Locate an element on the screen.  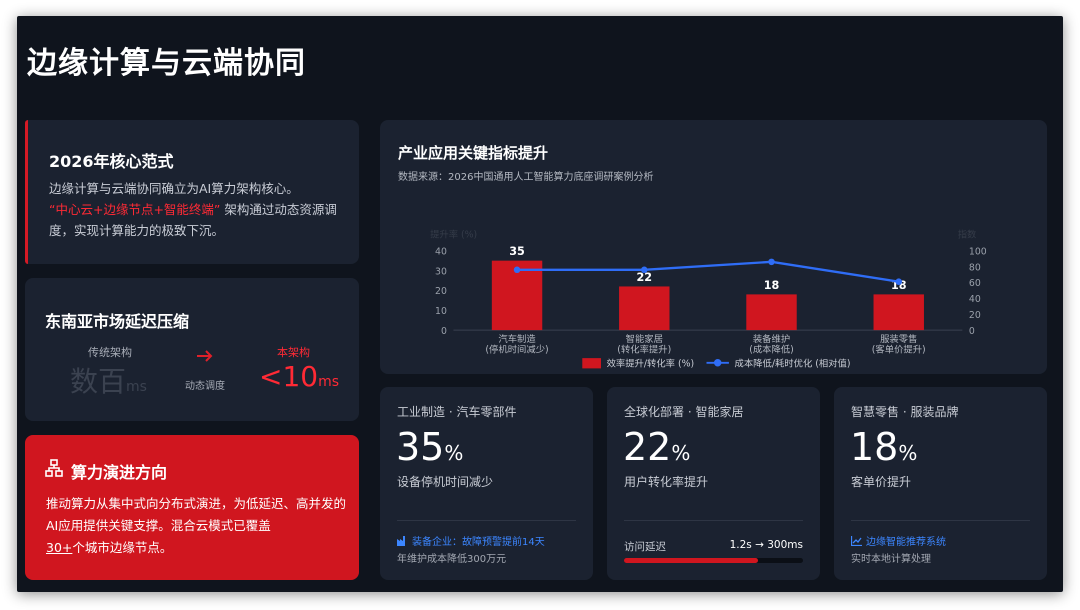
y-tick-right: 0 is located at coordinates (972, 331).